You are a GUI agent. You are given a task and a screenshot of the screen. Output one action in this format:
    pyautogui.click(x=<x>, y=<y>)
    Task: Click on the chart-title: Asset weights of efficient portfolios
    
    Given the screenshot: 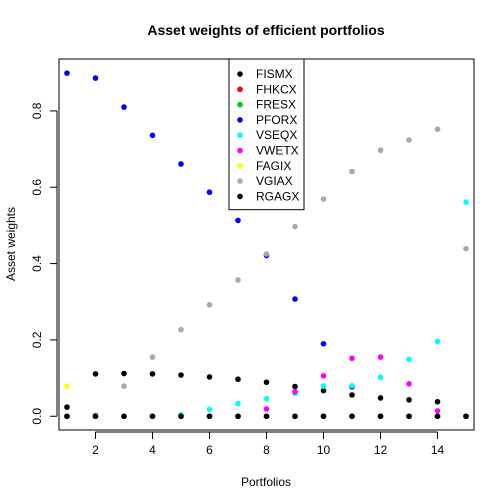 What is the action you would take?
    pyautogui.click(x=265, y=30)
    